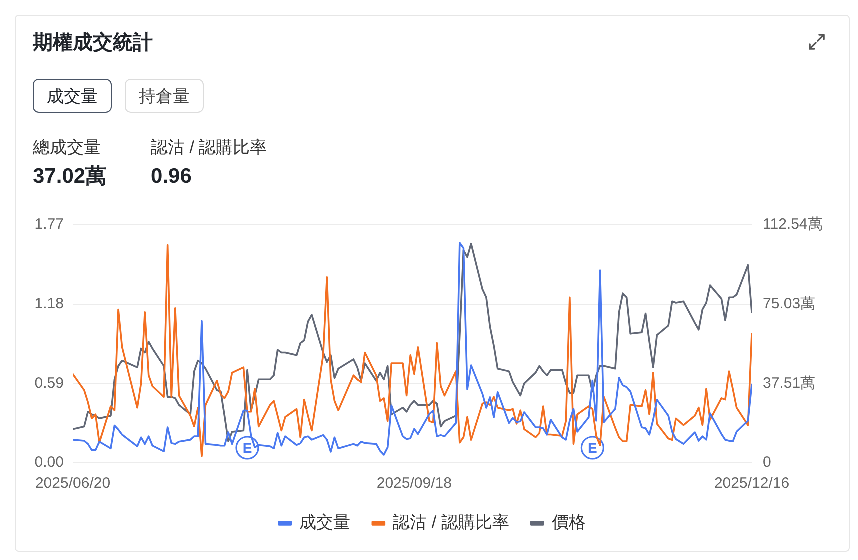 The image size is (858, 560). Describe the element at coordinates (67, 148) in the screenshot. I see `text: 總成交量` at that location.